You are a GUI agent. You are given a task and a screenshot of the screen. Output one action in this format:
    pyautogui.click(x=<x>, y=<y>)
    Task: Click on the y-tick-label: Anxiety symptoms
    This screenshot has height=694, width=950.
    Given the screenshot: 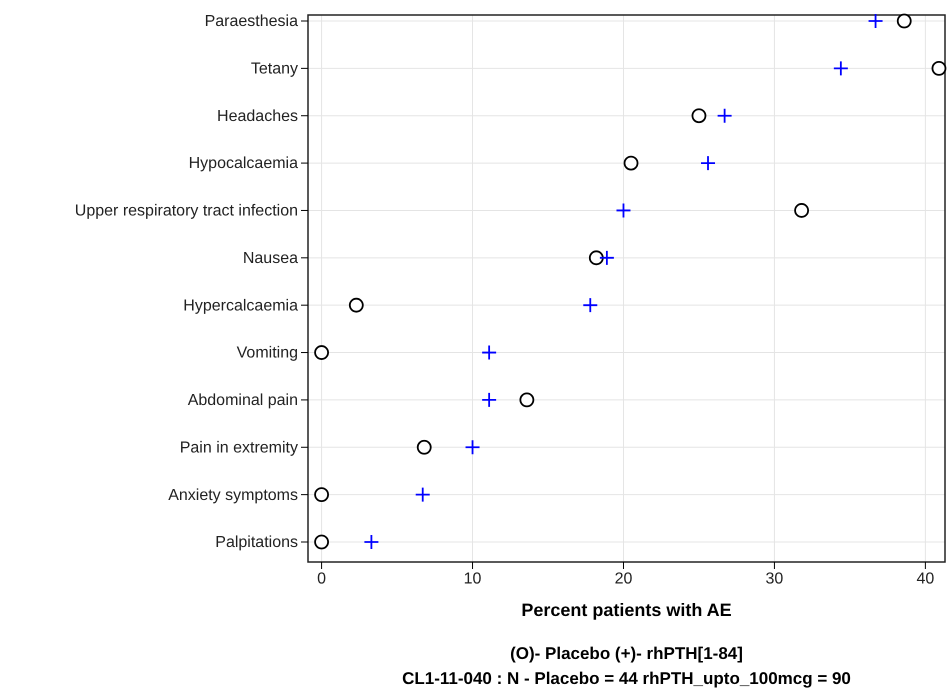 What is the action you would take?
    pyautogui.click(x=233, y=495)
    